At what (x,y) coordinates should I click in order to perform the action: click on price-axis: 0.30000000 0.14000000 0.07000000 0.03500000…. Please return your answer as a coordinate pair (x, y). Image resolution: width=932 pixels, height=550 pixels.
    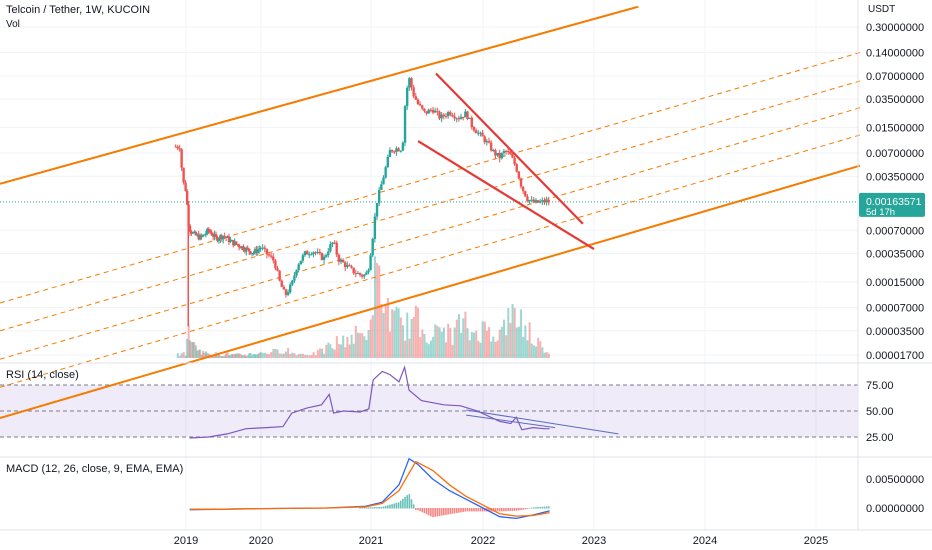
    Looking at the image, I should click on (895, 268).